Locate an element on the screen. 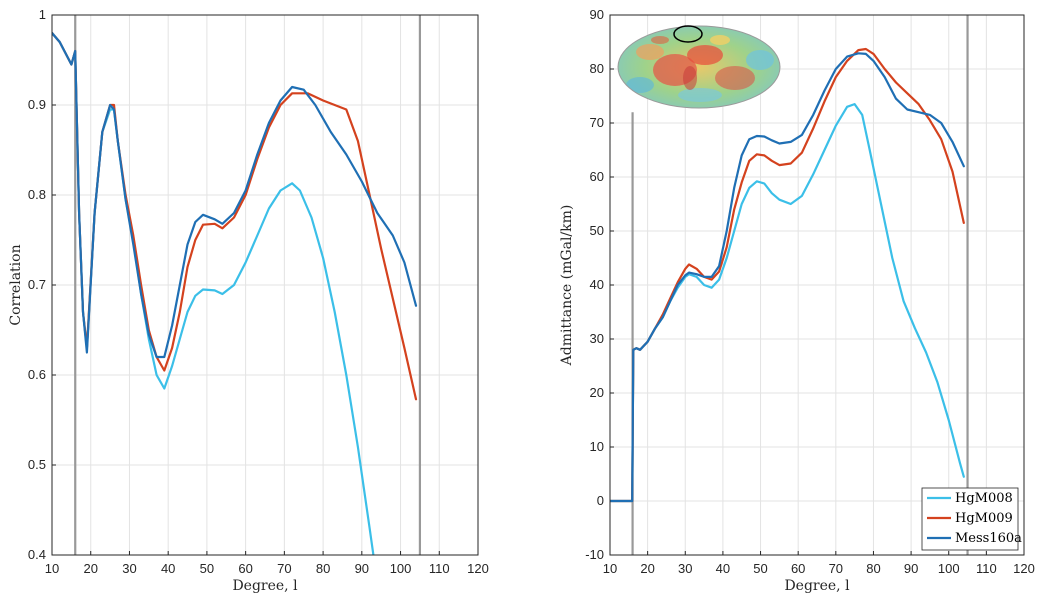  legend-label-hgm009: HgM009 is located at coordinates (984, 518).